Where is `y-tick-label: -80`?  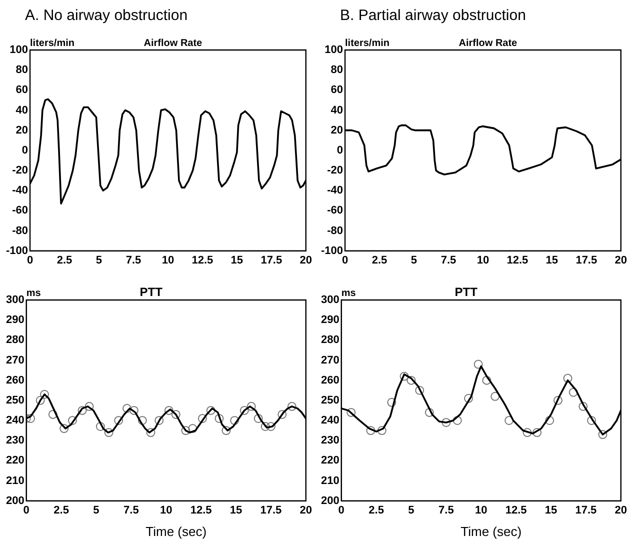 y-tick-label: -80 is located at coordinates (20, 230).